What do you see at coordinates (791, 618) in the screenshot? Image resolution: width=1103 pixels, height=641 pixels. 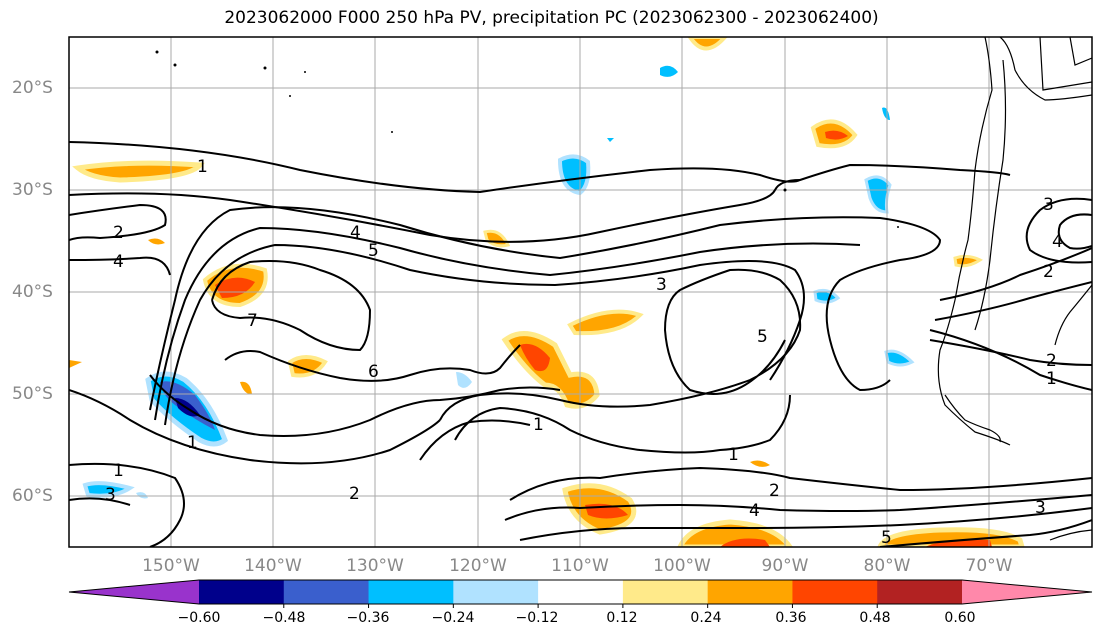 I see `colorbar-tick-label: 0.36` at bounding box center [791, 618].